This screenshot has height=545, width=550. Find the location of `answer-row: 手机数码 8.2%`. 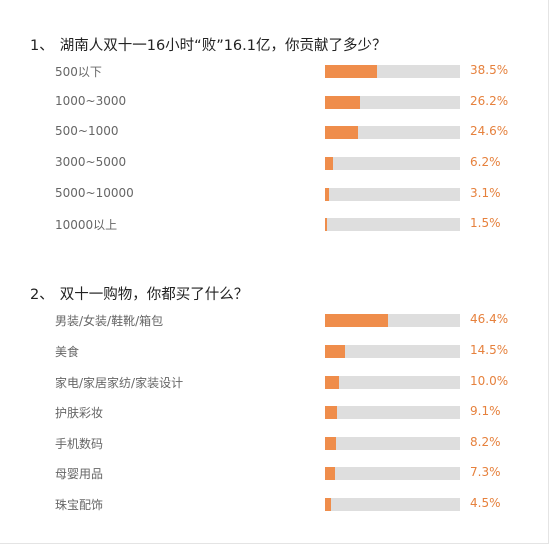

answer-row: 手机数码 8.2% is located at coordinates (274, 443).